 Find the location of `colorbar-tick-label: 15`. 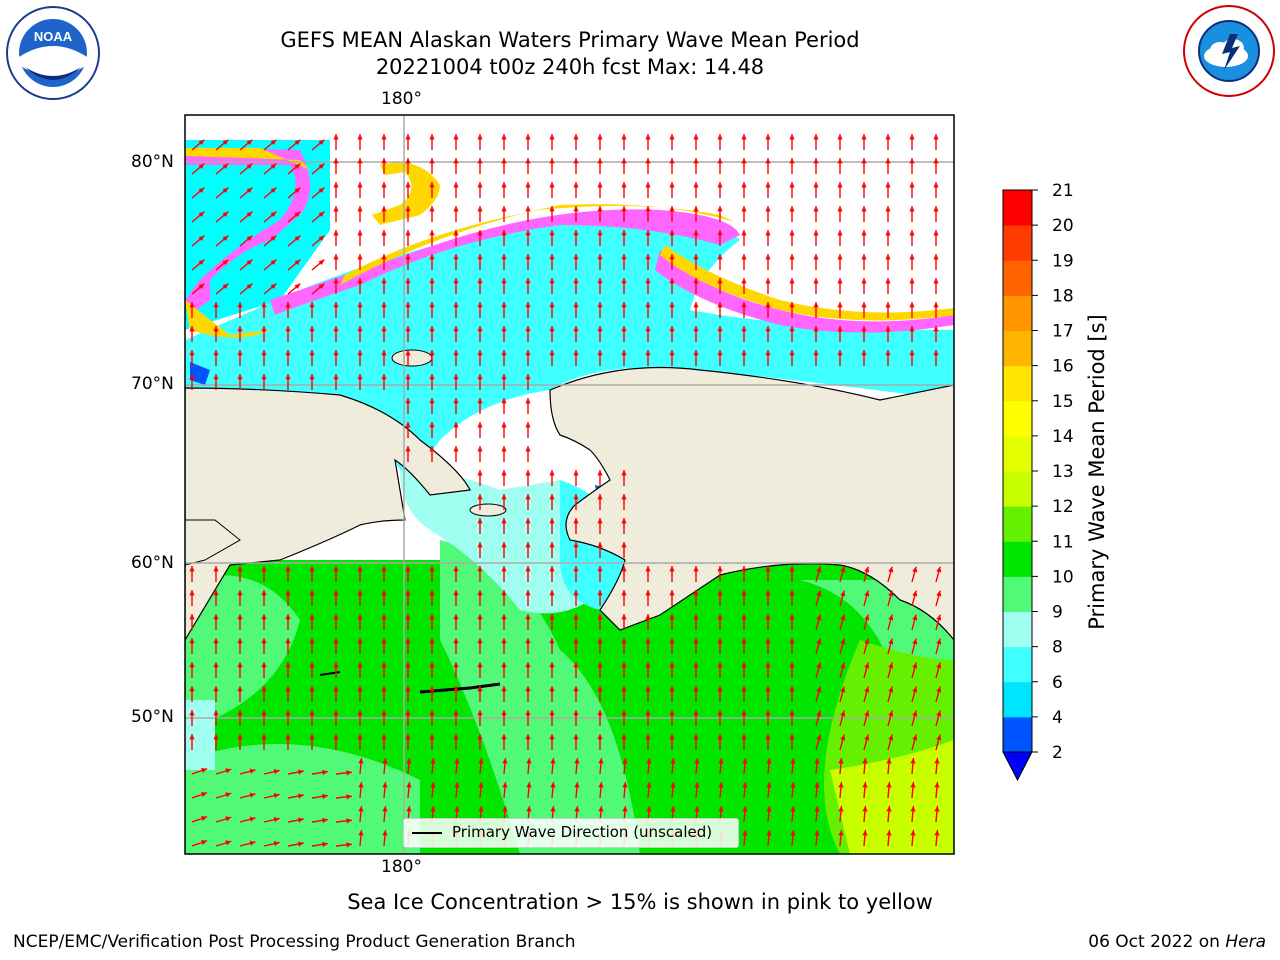

colorbar-tick-label: 15 is located at coordinates (1063, 402).